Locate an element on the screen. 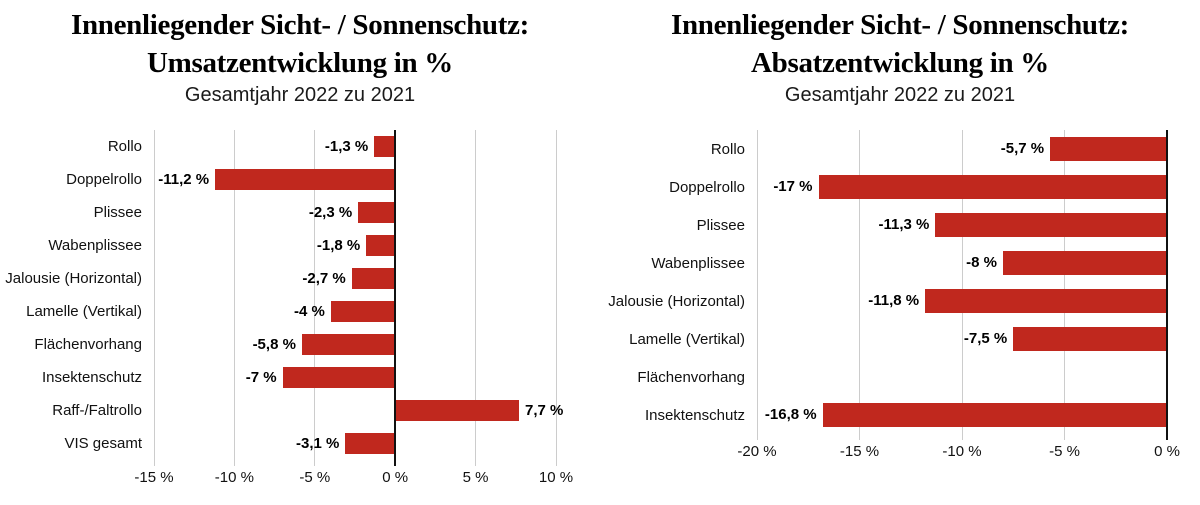  value-label: -7 % is located at coordinates (261, 377).